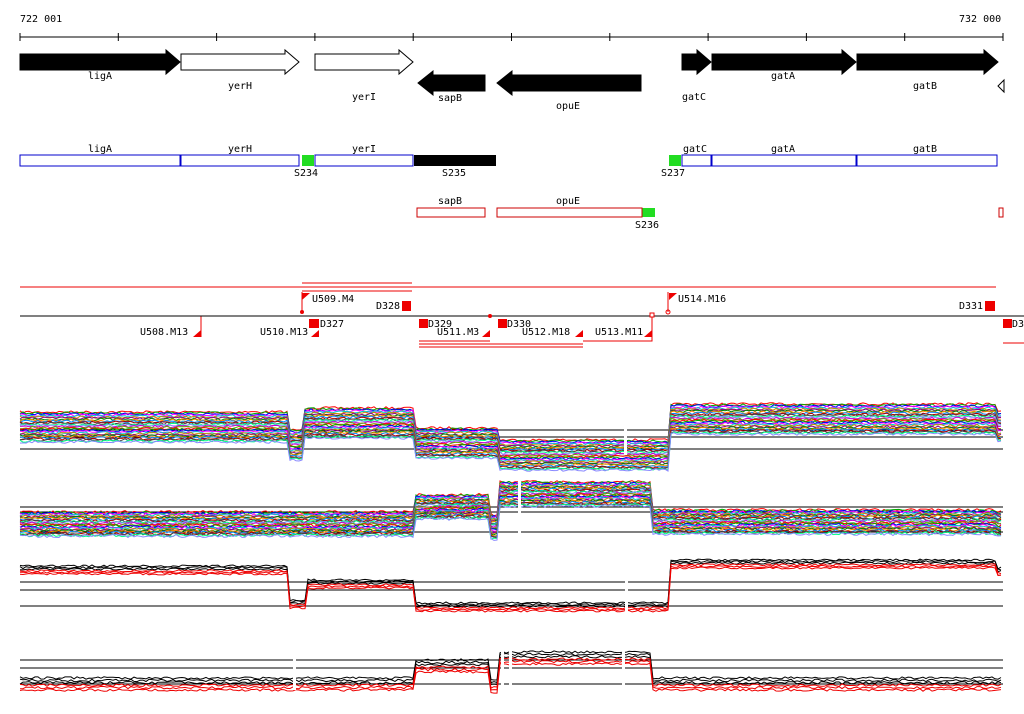 The height and width of the screenshot is (714, 1024). I want to click on fragment-label-D329: D329, so click(440, 324).